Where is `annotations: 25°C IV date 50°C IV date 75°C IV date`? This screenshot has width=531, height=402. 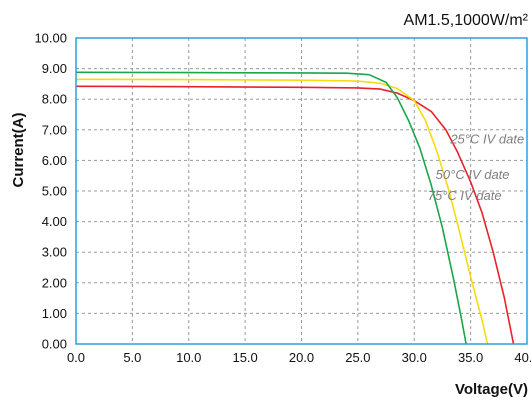
annotations: 25°C IV date 50°C IV date 75°C IV date is located at coordinates (476, 168).